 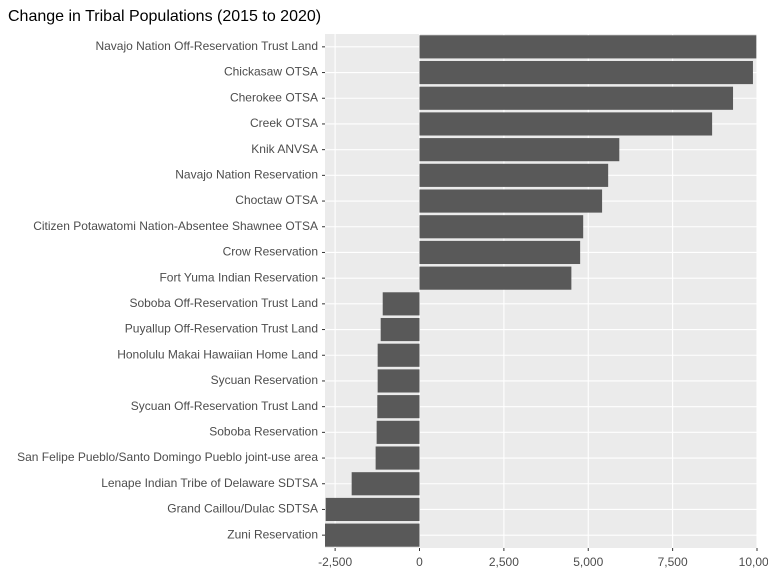 What do you see at coordinates (335, 562) in the screenshot?
I see `x-tick-label: -2,500` at bounding box center [335, 562].